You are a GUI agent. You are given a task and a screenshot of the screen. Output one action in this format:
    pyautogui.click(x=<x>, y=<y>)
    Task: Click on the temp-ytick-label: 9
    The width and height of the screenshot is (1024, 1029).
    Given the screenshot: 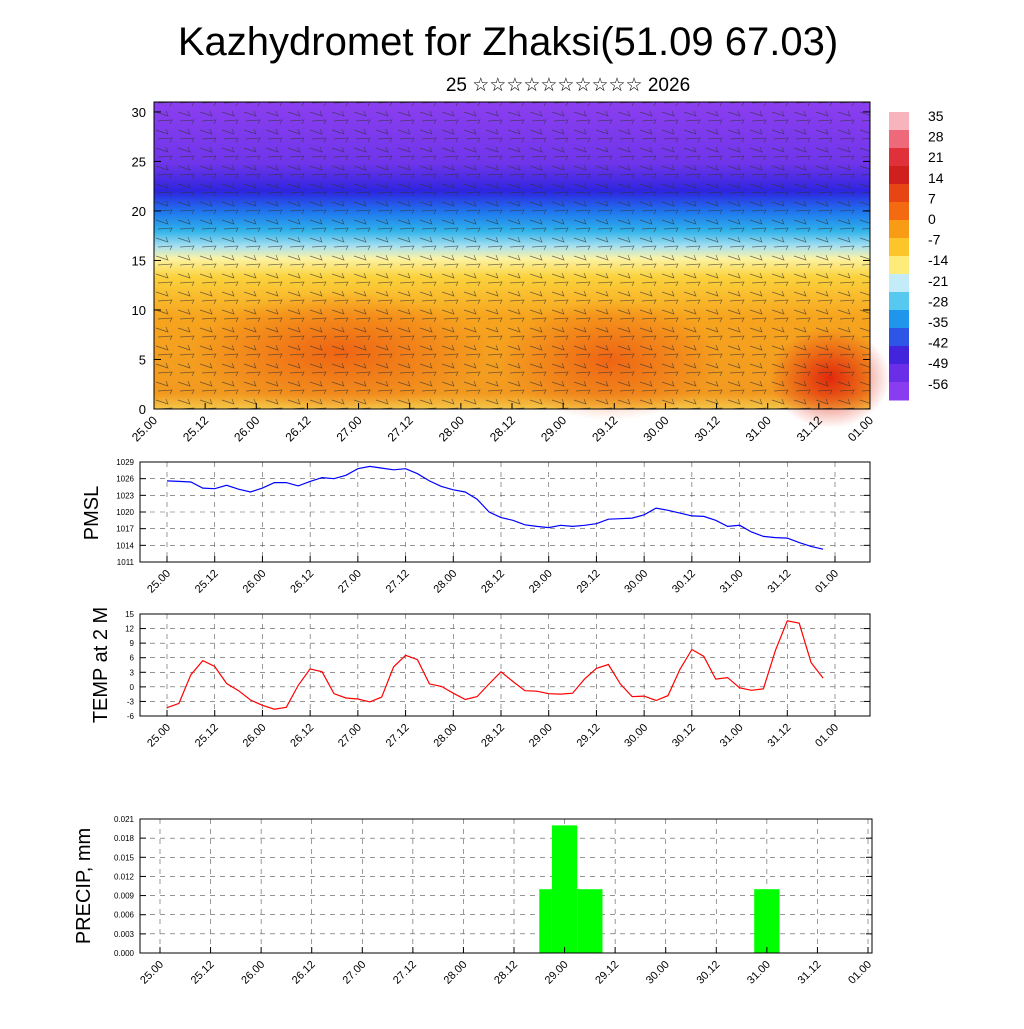 What is the action you would take?
    pyautogui.click(x=132, y=643)
    